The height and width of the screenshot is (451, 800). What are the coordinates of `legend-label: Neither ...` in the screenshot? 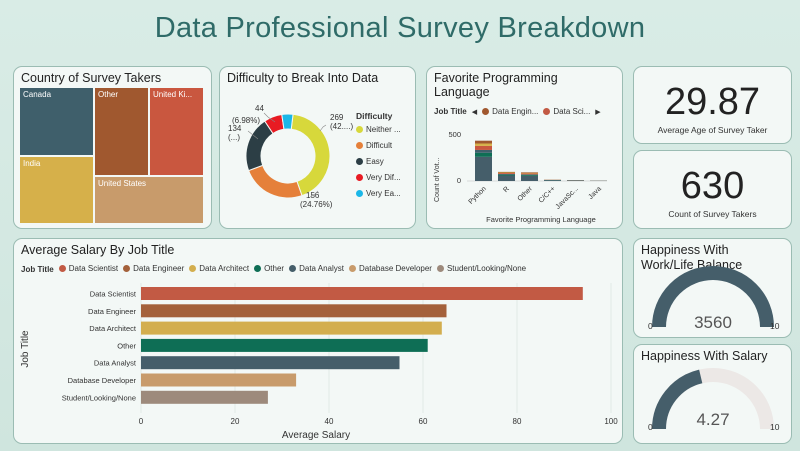 It's located at (383, 129).